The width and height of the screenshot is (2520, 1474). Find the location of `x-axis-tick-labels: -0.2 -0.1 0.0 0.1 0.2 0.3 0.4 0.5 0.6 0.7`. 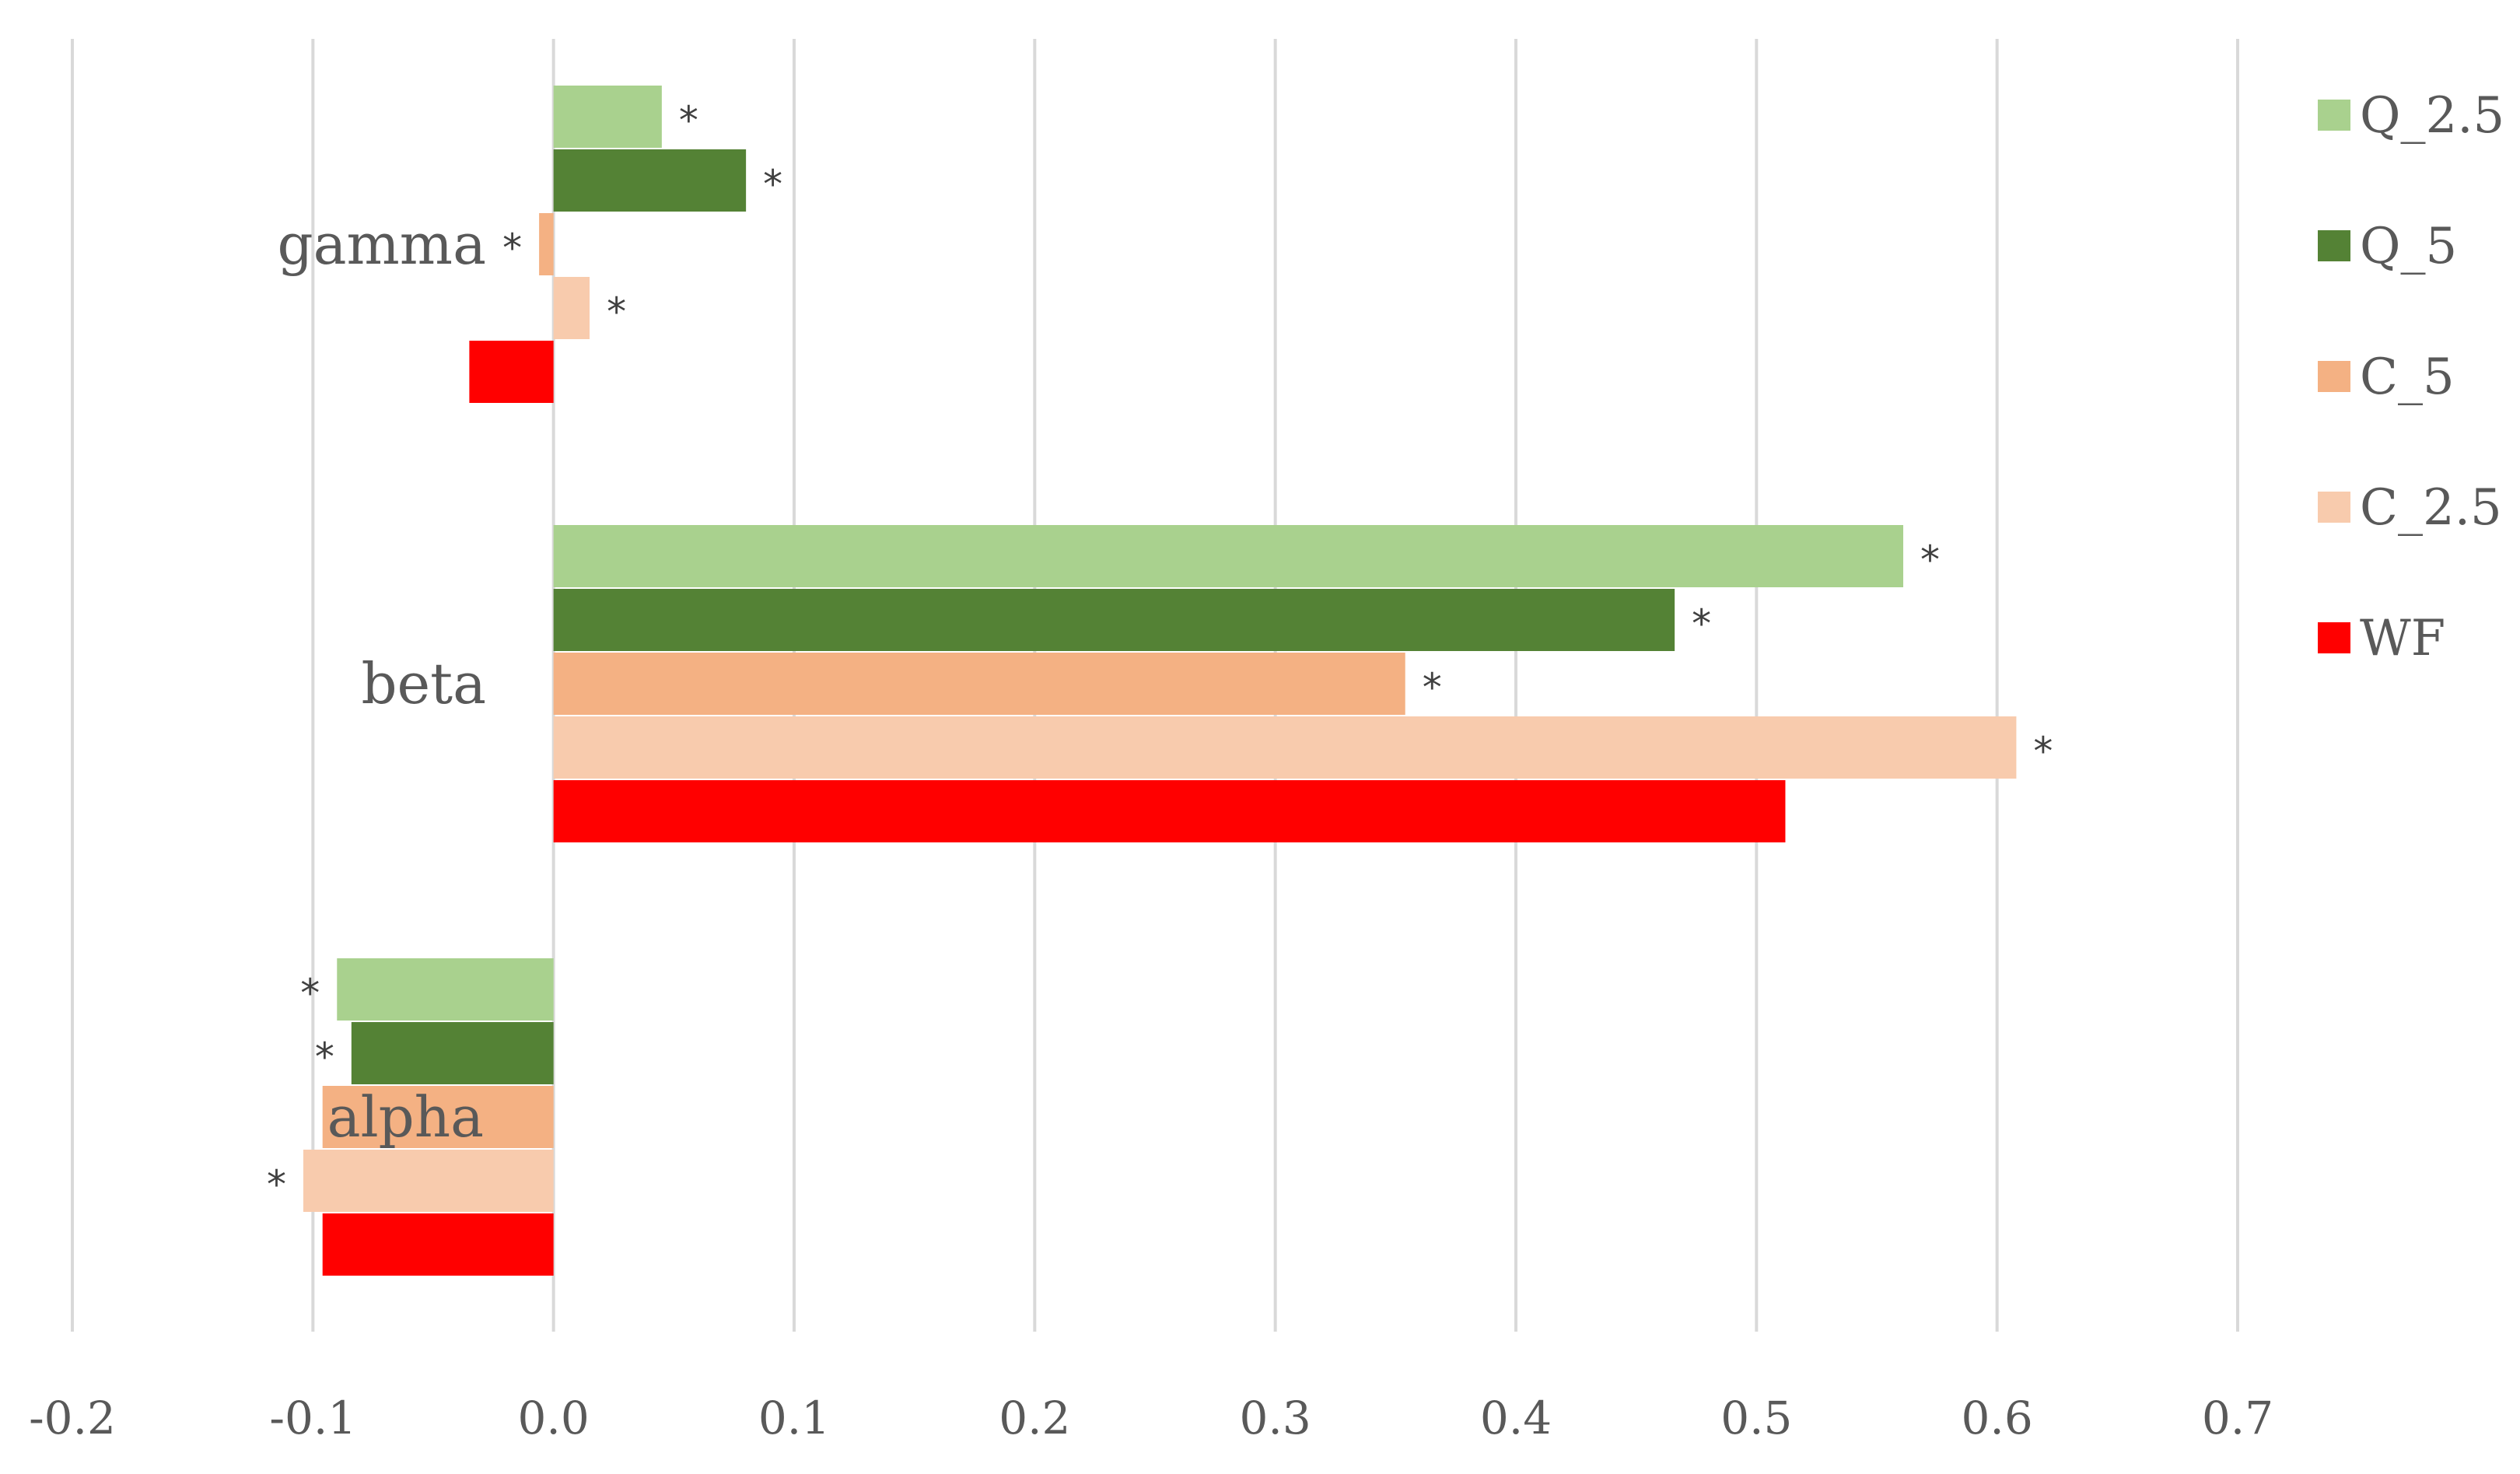

x-axis-tick-labels: -0.2 -0.1 0.0 0.1 0.2 0.3 0.4 0.5 0.6 0.7 is located at coordinates (1151, 1418).